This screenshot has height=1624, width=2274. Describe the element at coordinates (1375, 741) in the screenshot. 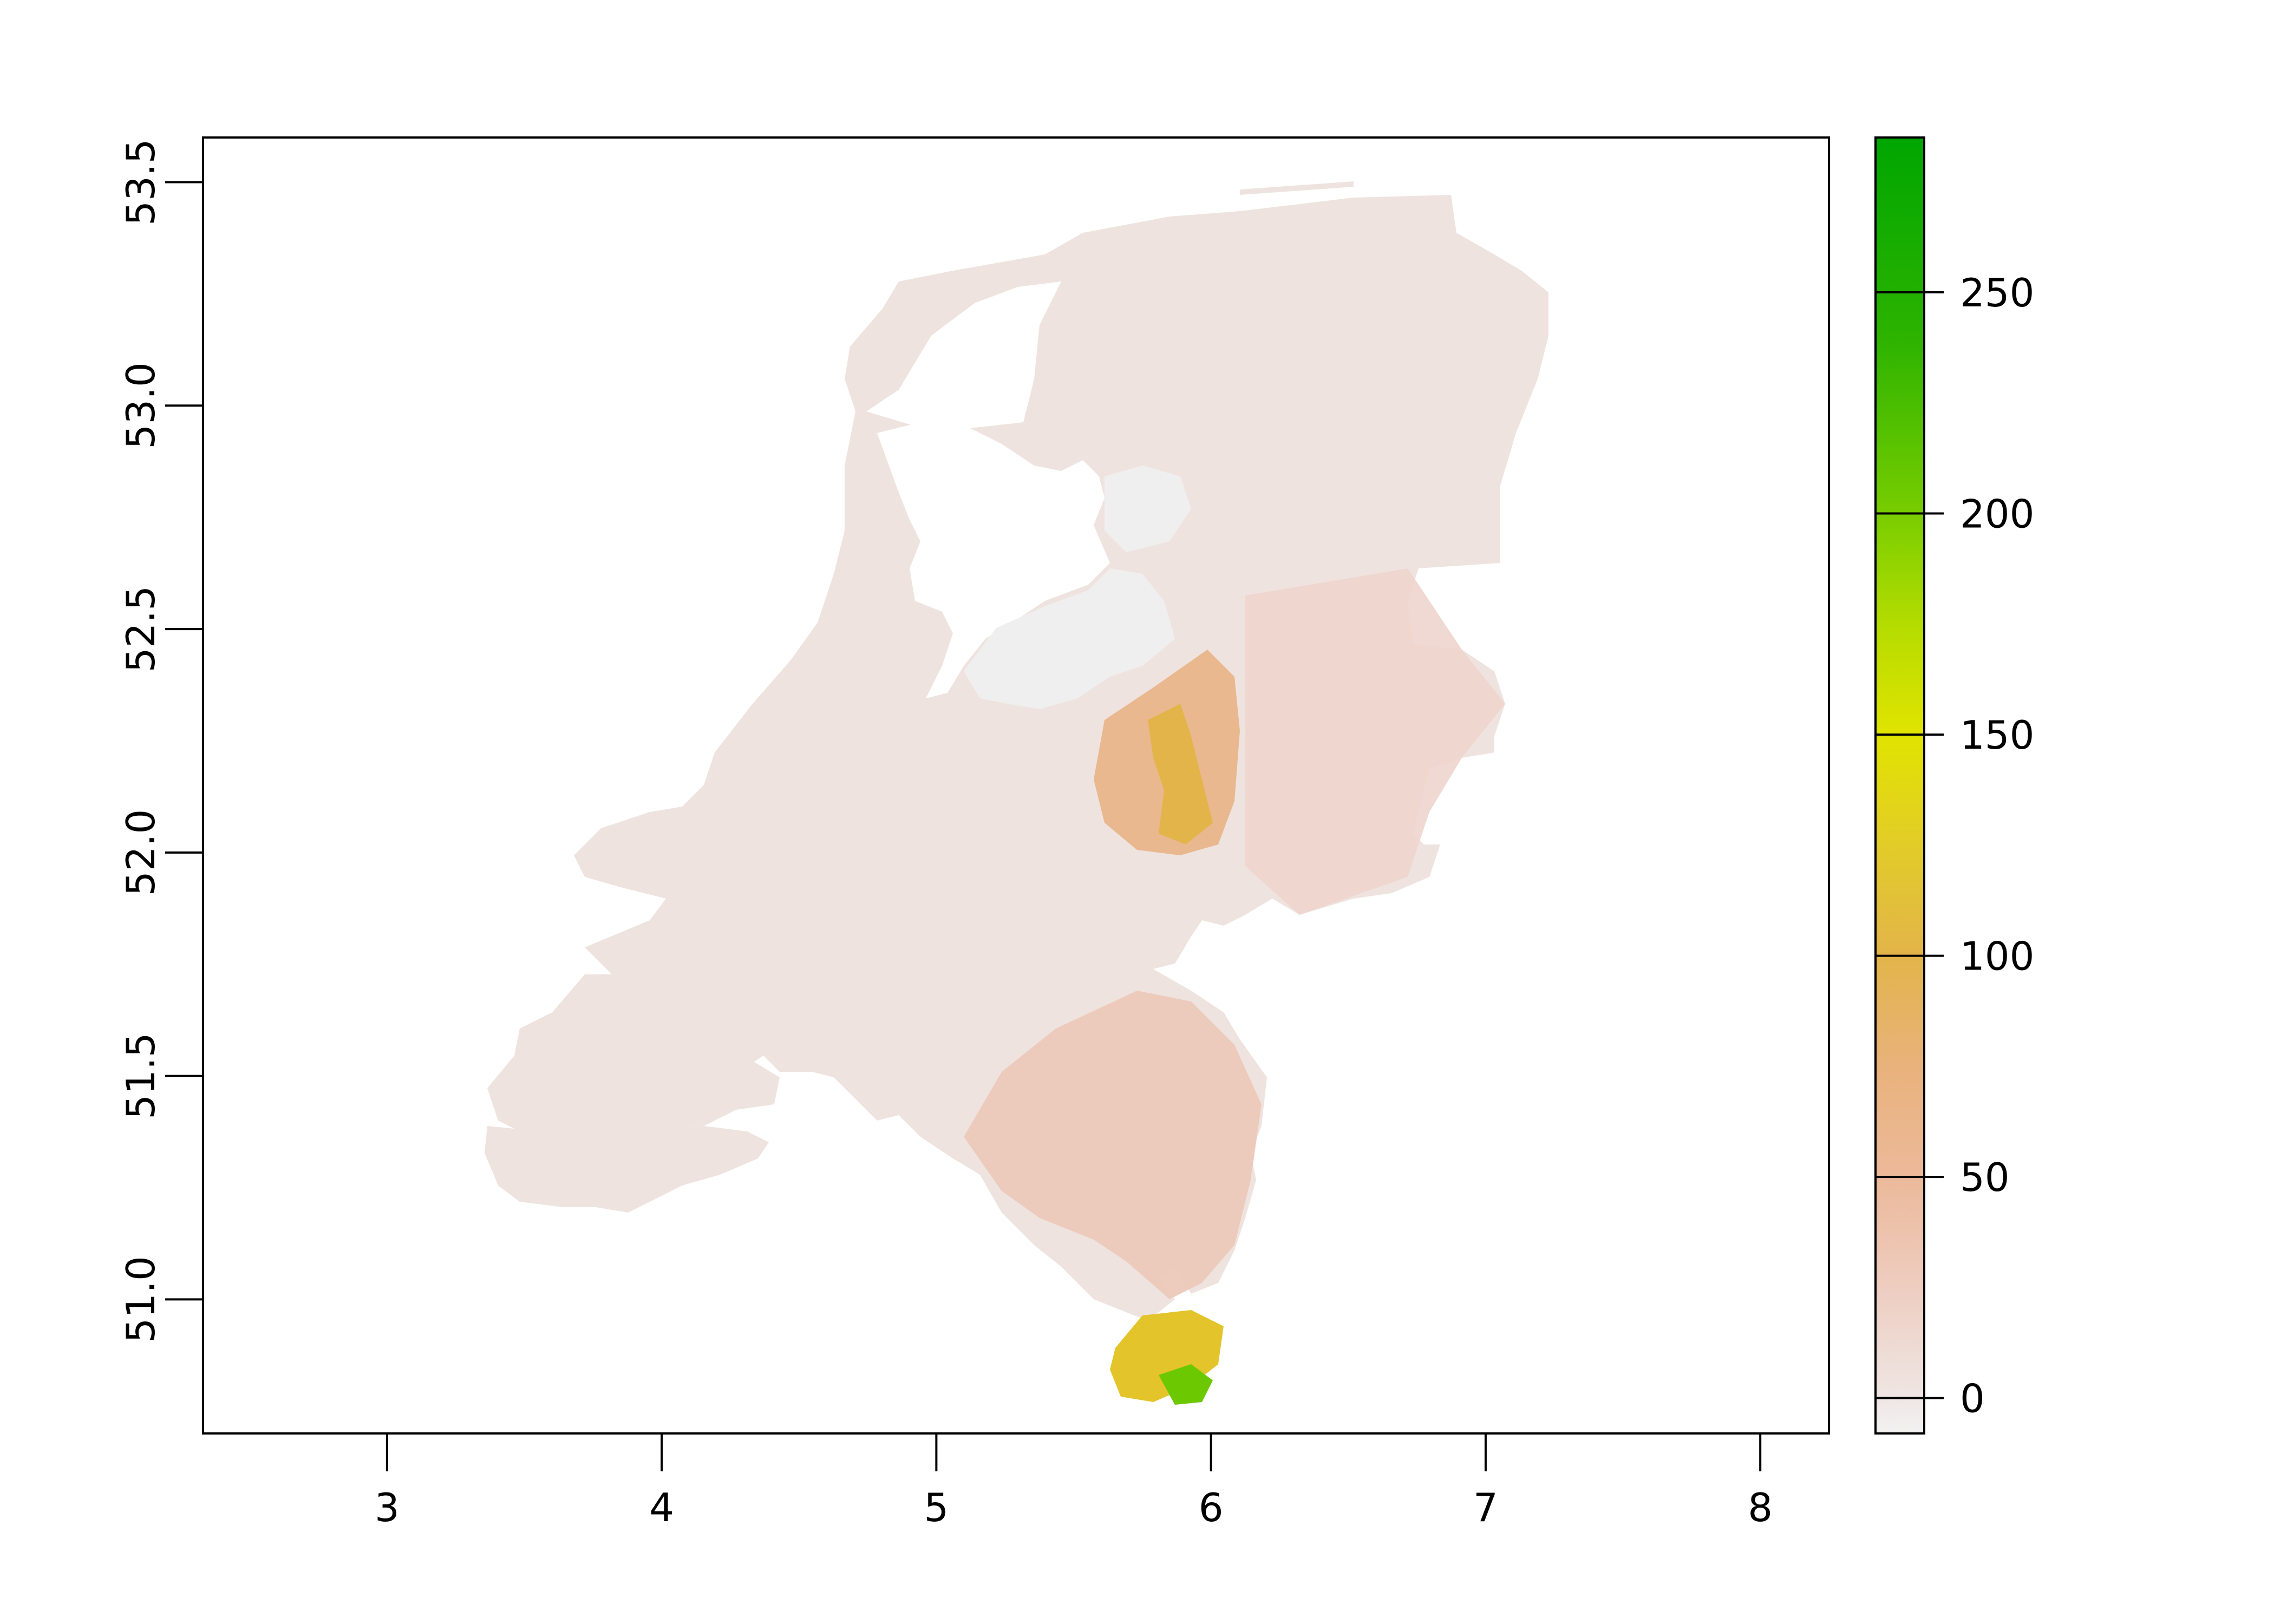

I see `elev-east-gradient` at that location.